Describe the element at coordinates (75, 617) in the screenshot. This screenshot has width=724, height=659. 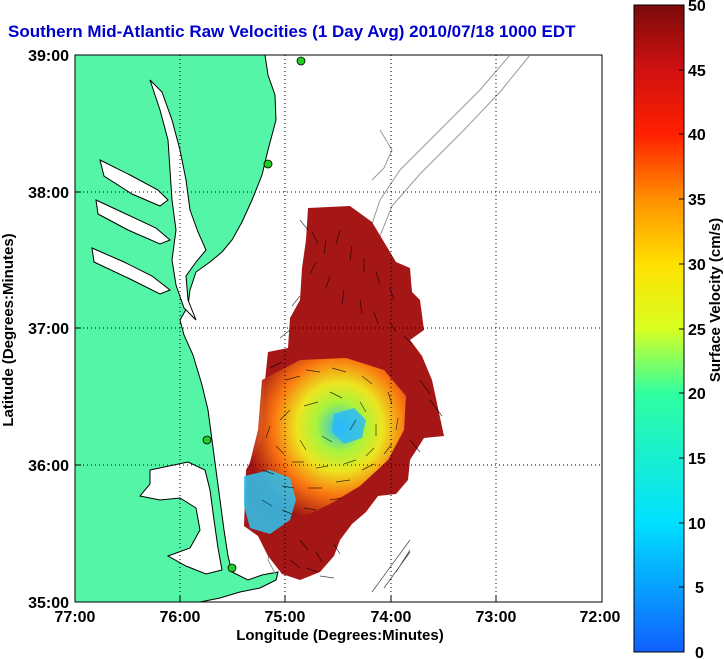
I see `x-tick-label: 77:00` at that location.